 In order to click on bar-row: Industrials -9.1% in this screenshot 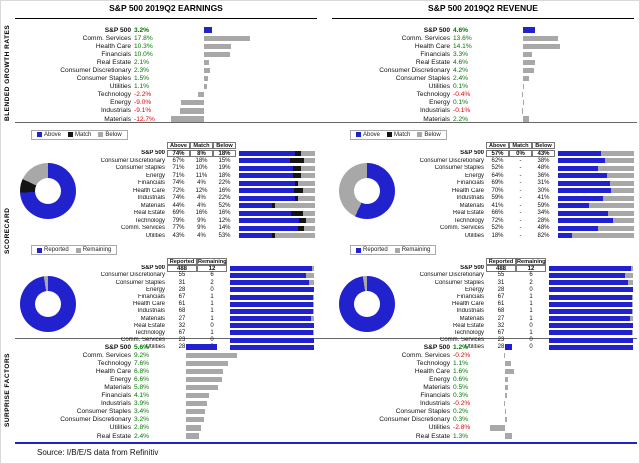, I will do `click(166, 111)`.